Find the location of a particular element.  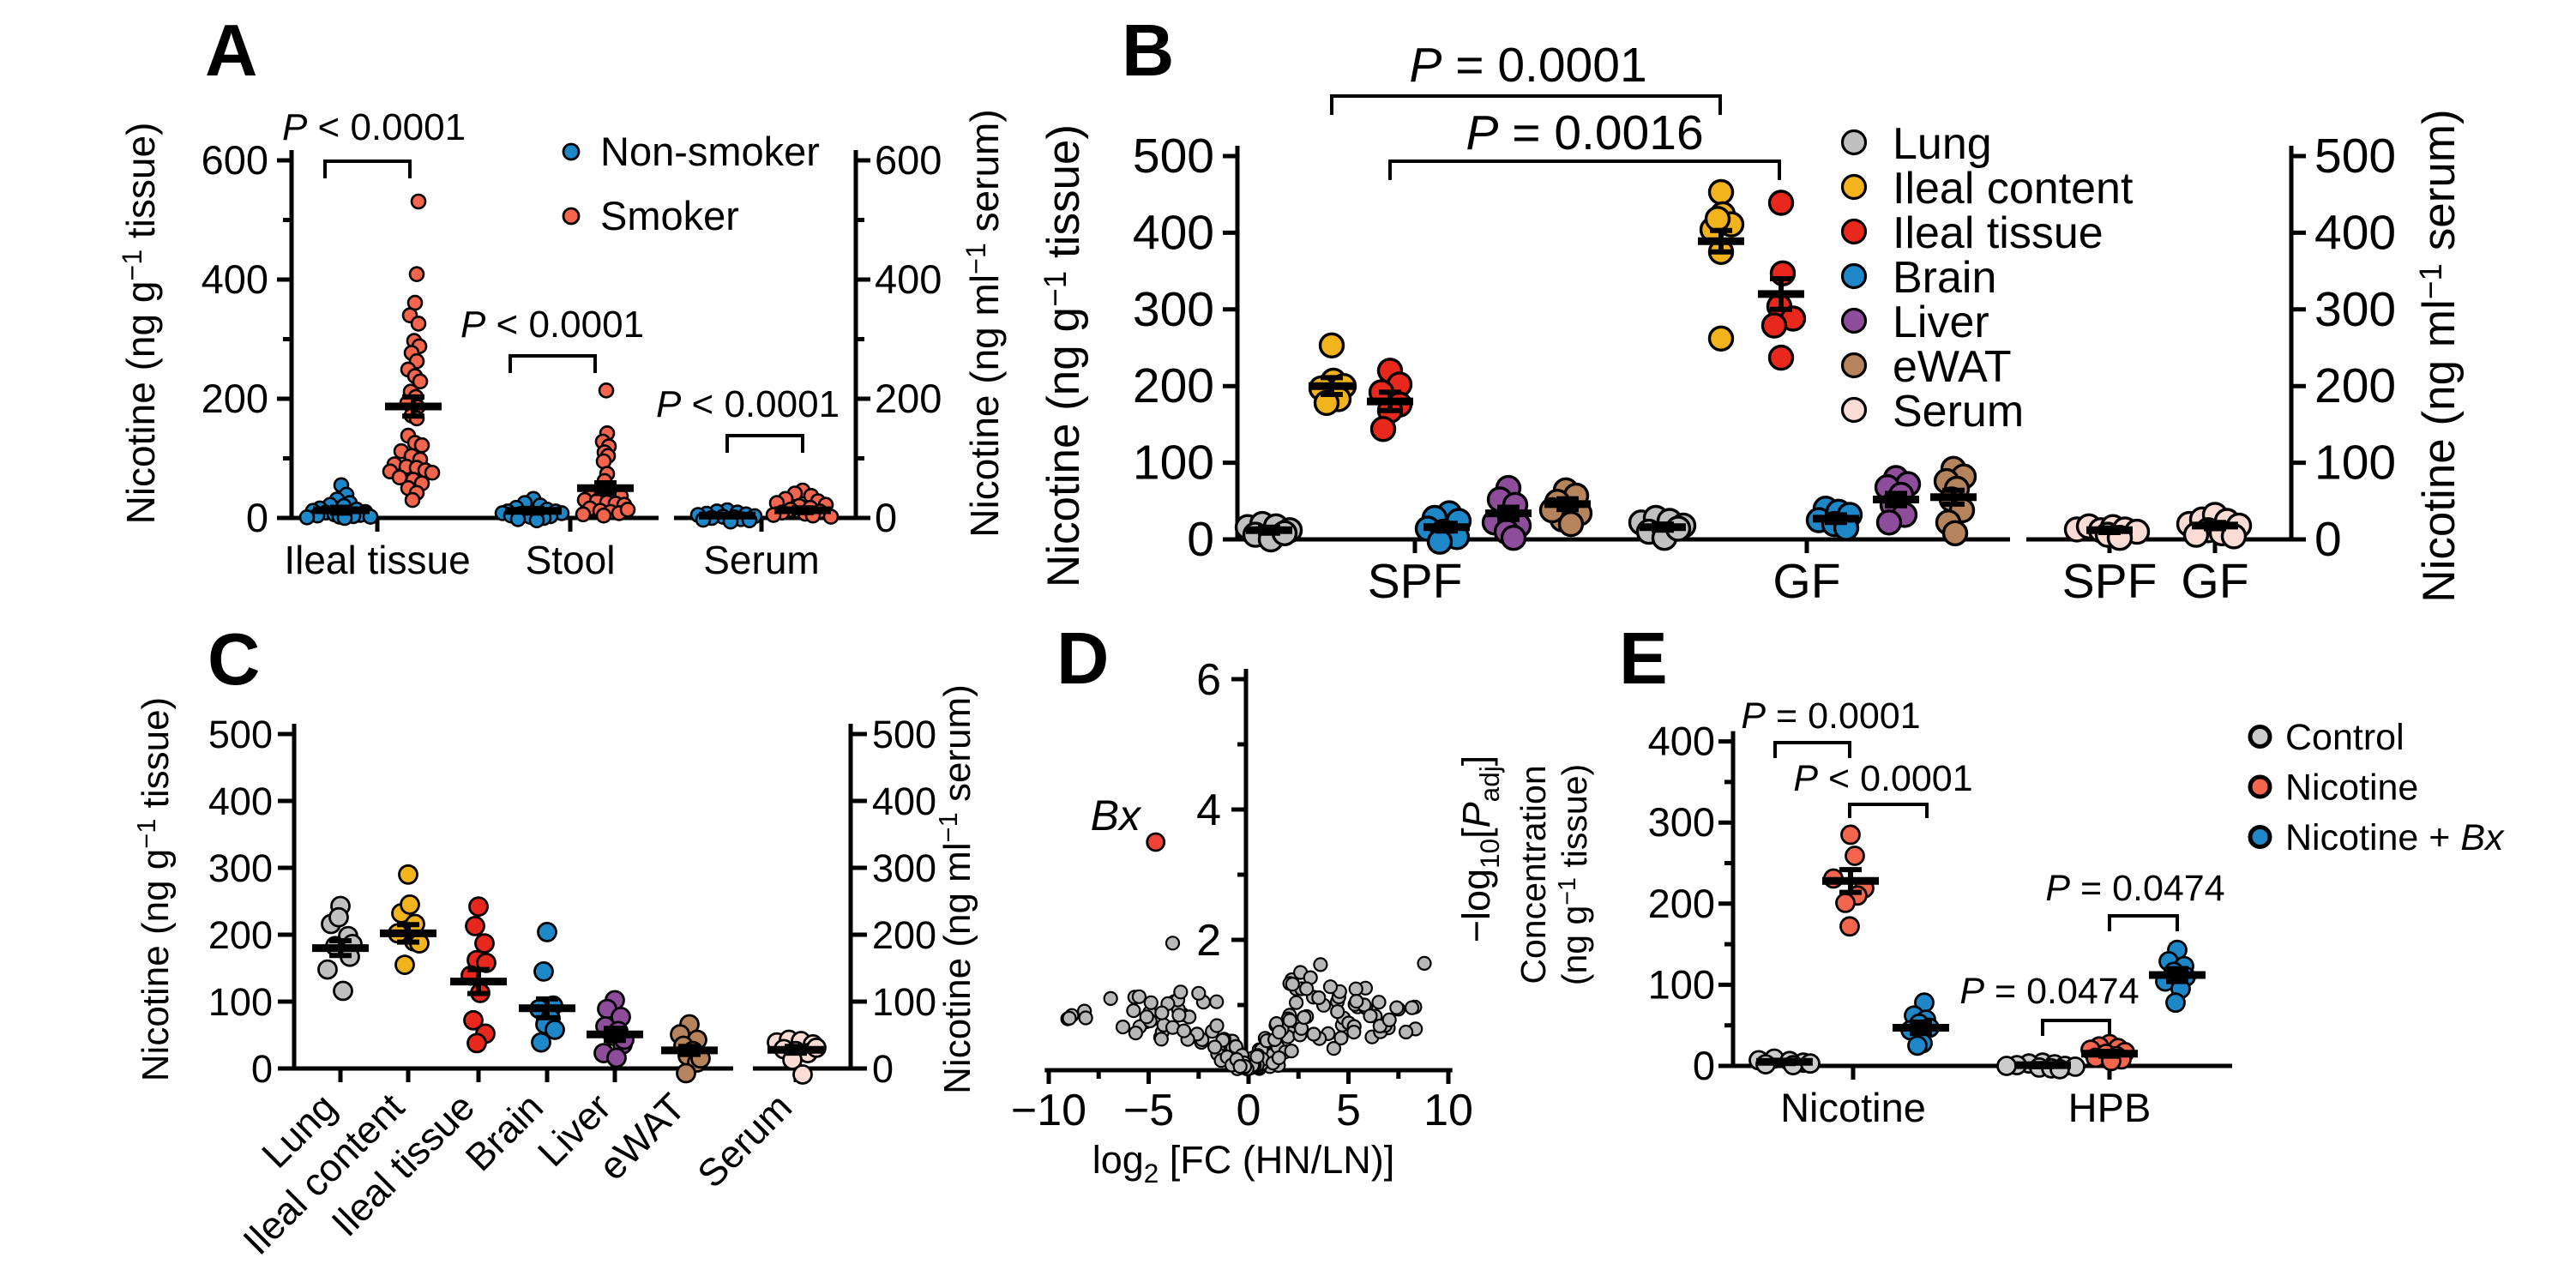

svg-text: A is located at coordinates (231, 51).